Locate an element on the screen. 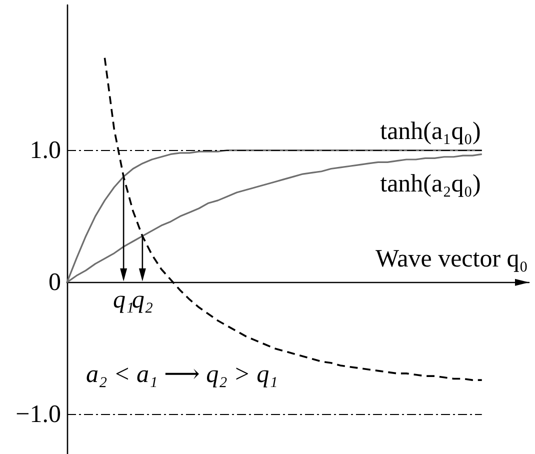  x-tick-label: q₂ is located at coordinates (143, 300).